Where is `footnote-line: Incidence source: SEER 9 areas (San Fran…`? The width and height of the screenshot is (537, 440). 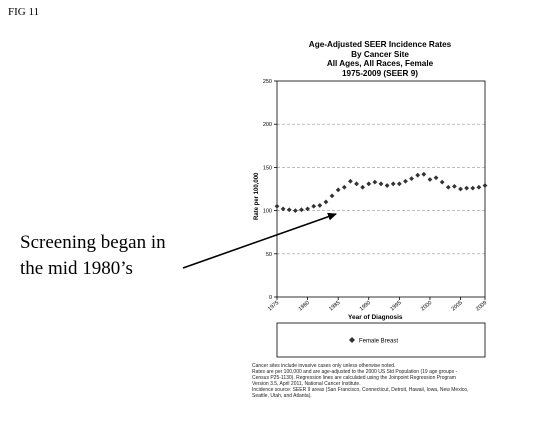 footnote-line: Incidence source: SEER 9 areas (San Fran… is located at coordinates (360, 390).